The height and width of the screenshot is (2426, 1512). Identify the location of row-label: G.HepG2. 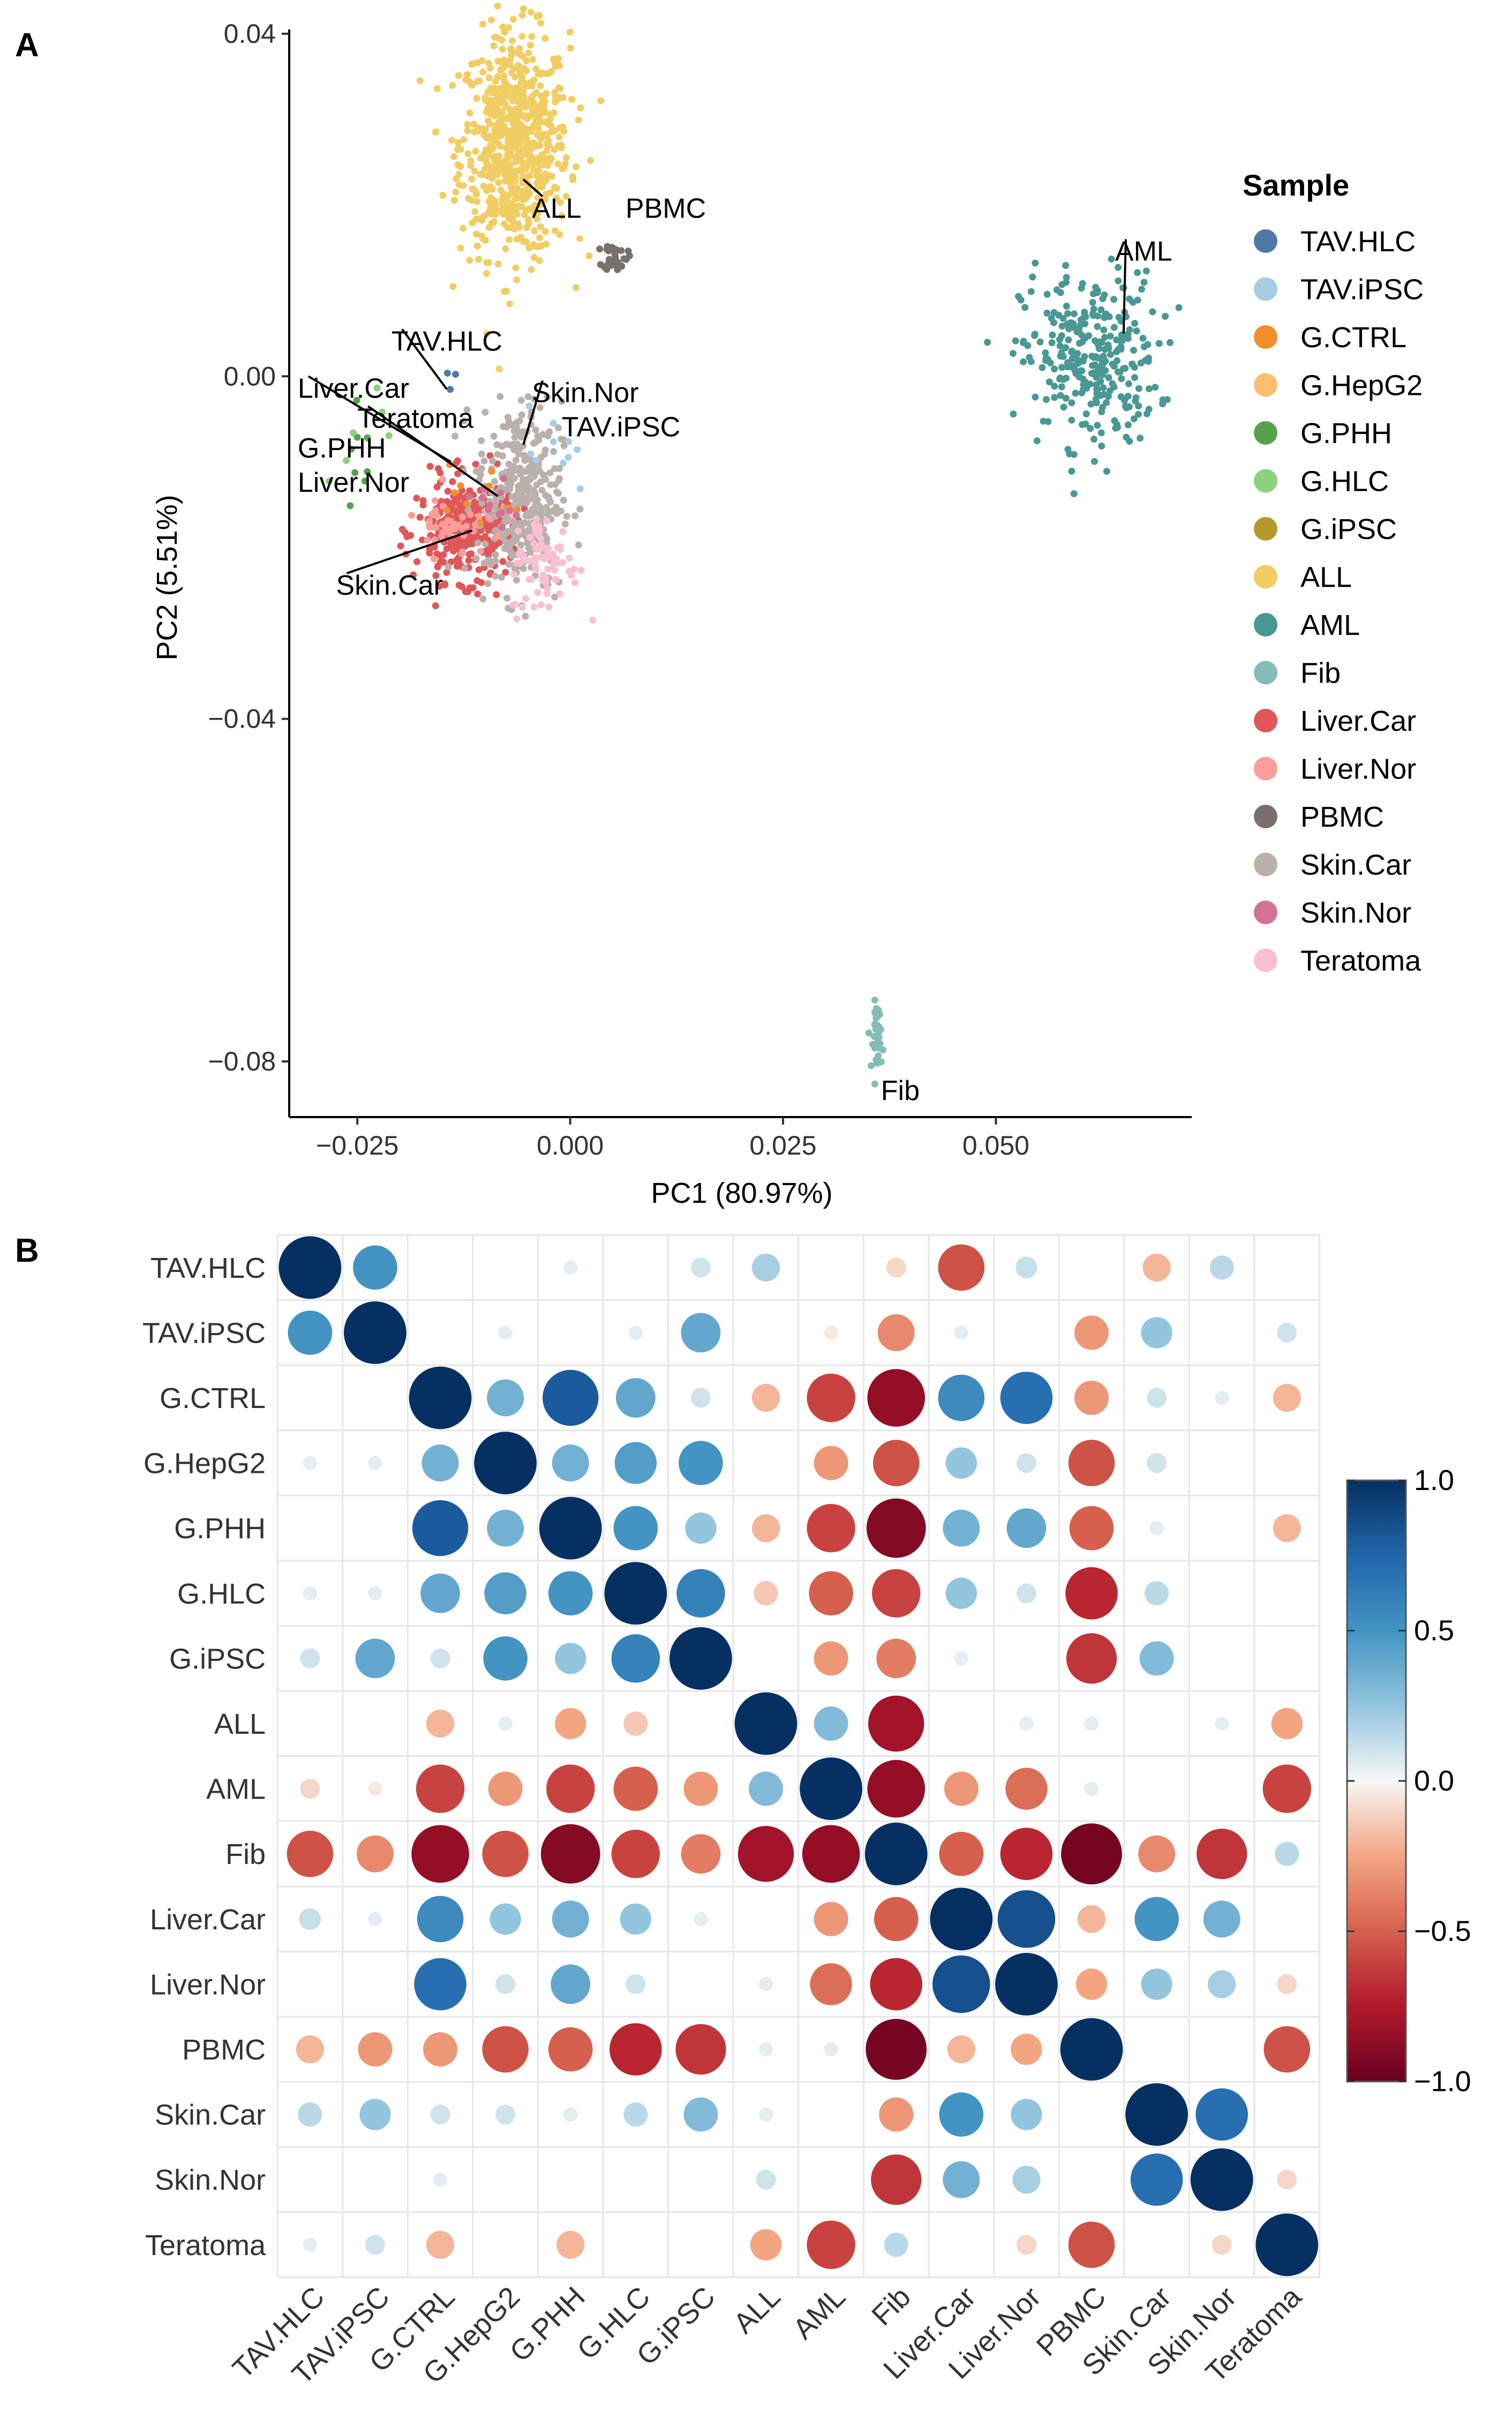
(205, 1464).